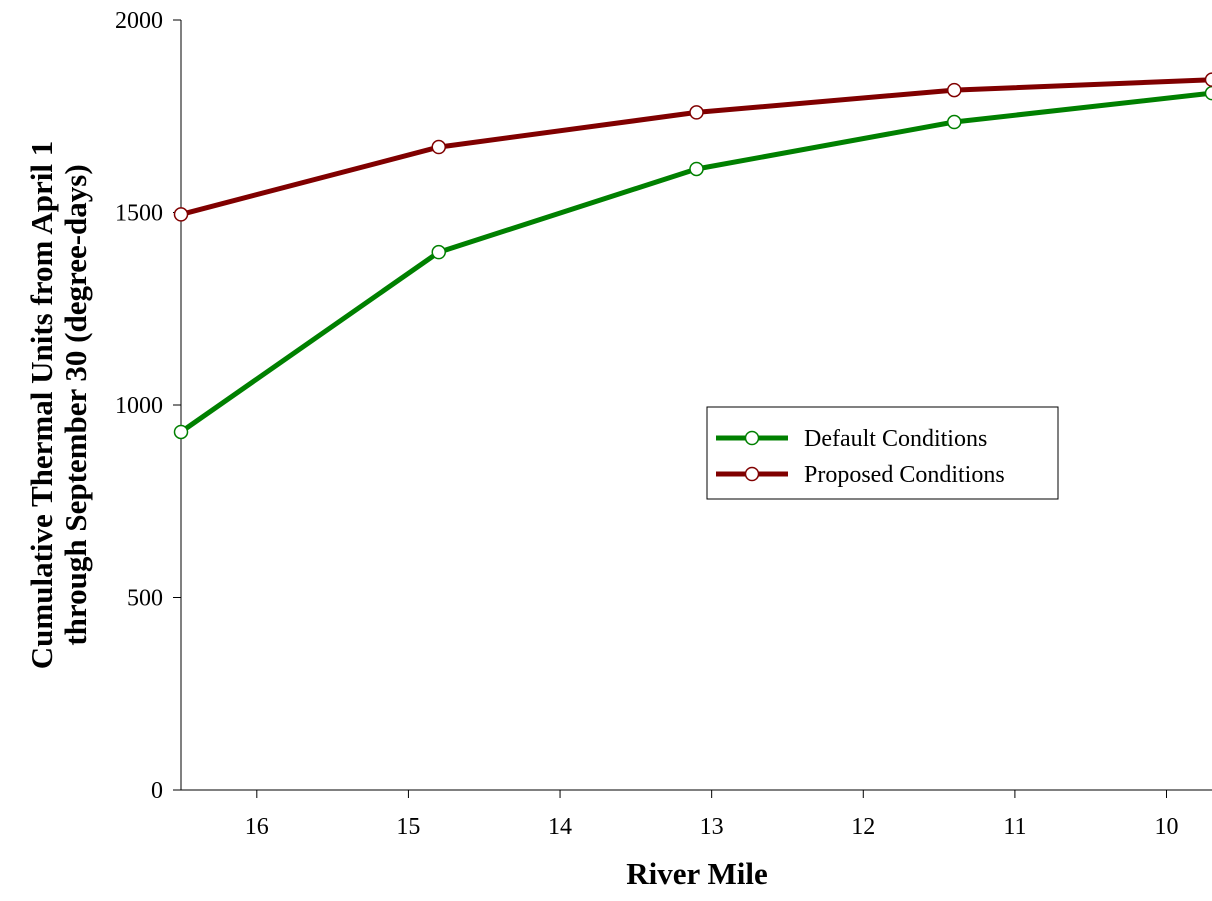 The height and width of the screenshot is (901, 1212). What do you see at coordinates (712, 827) in the screenshot?
I see `x-tick-label: 13` at bounding box center [712, 827].